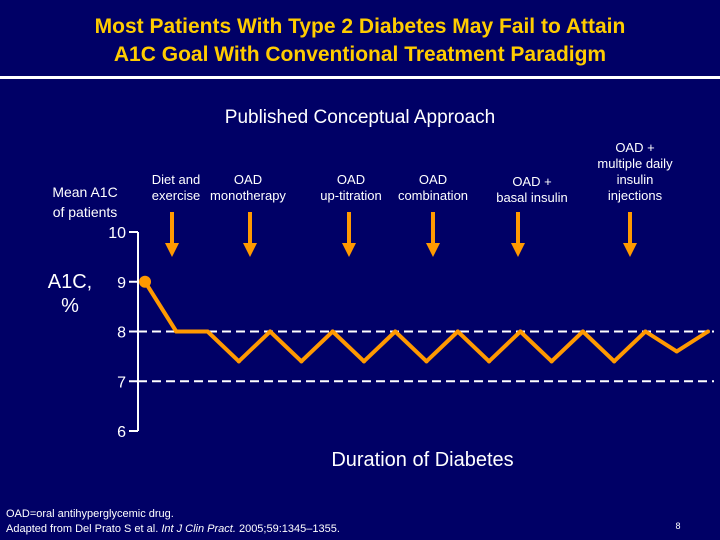 The image size is (720, 540). I want to click on stage-label-oad-basal-insulin: OAD + basal insulin, so click(532, 190).